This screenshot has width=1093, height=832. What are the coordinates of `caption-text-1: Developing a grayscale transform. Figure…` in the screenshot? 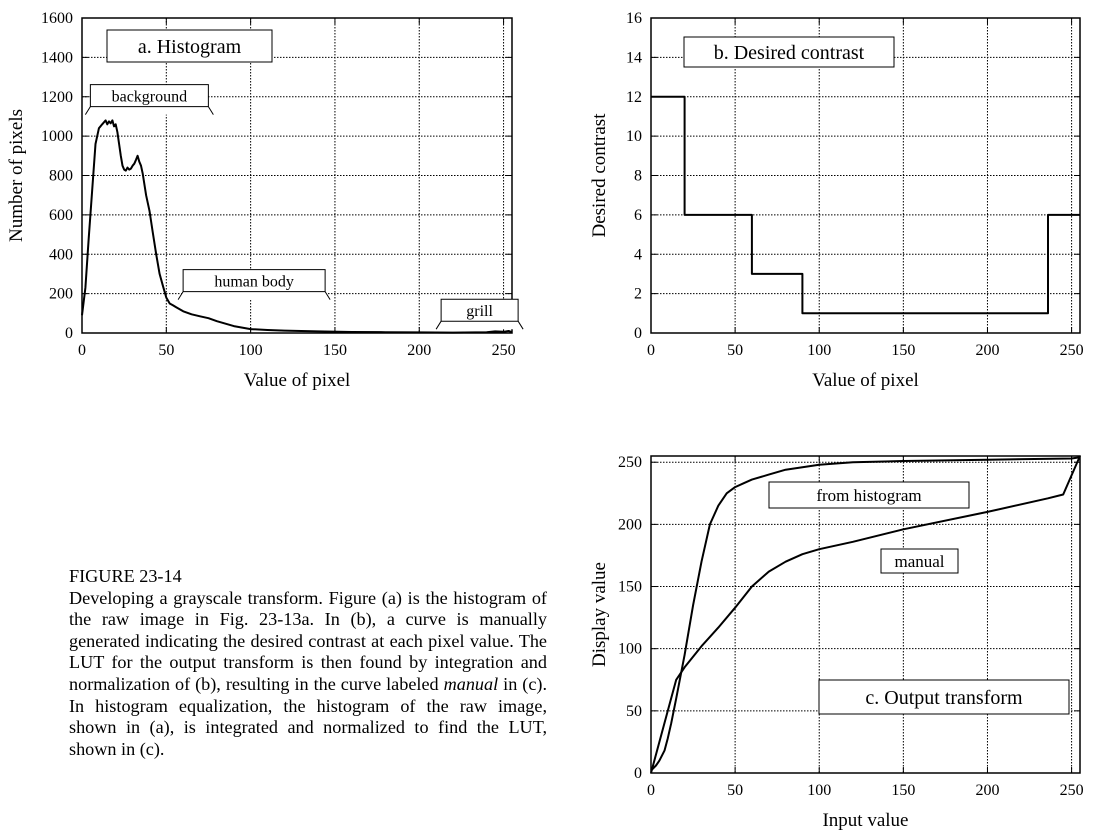 It's located at (308, 640).